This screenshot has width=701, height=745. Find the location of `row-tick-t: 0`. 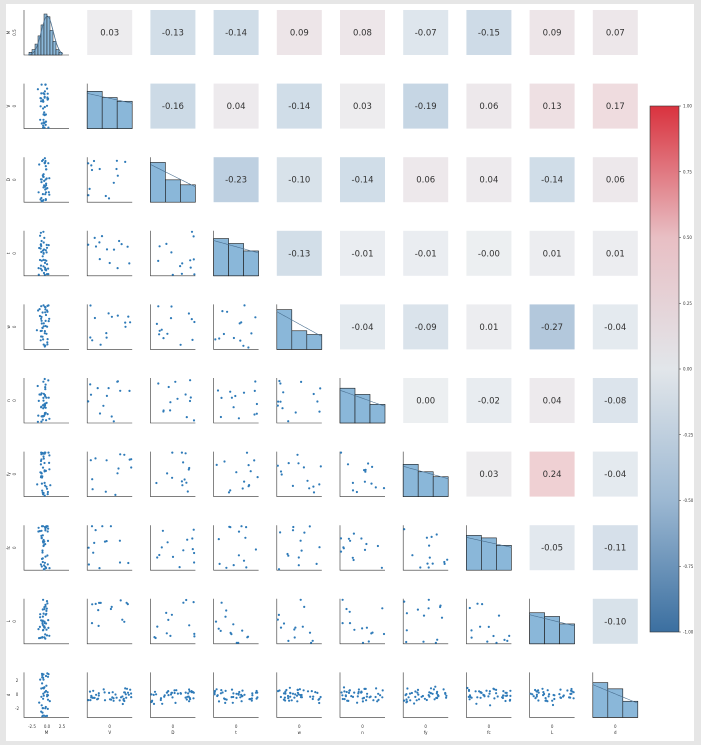

row-tick-t: 0 is located at coordinates (14, 253).